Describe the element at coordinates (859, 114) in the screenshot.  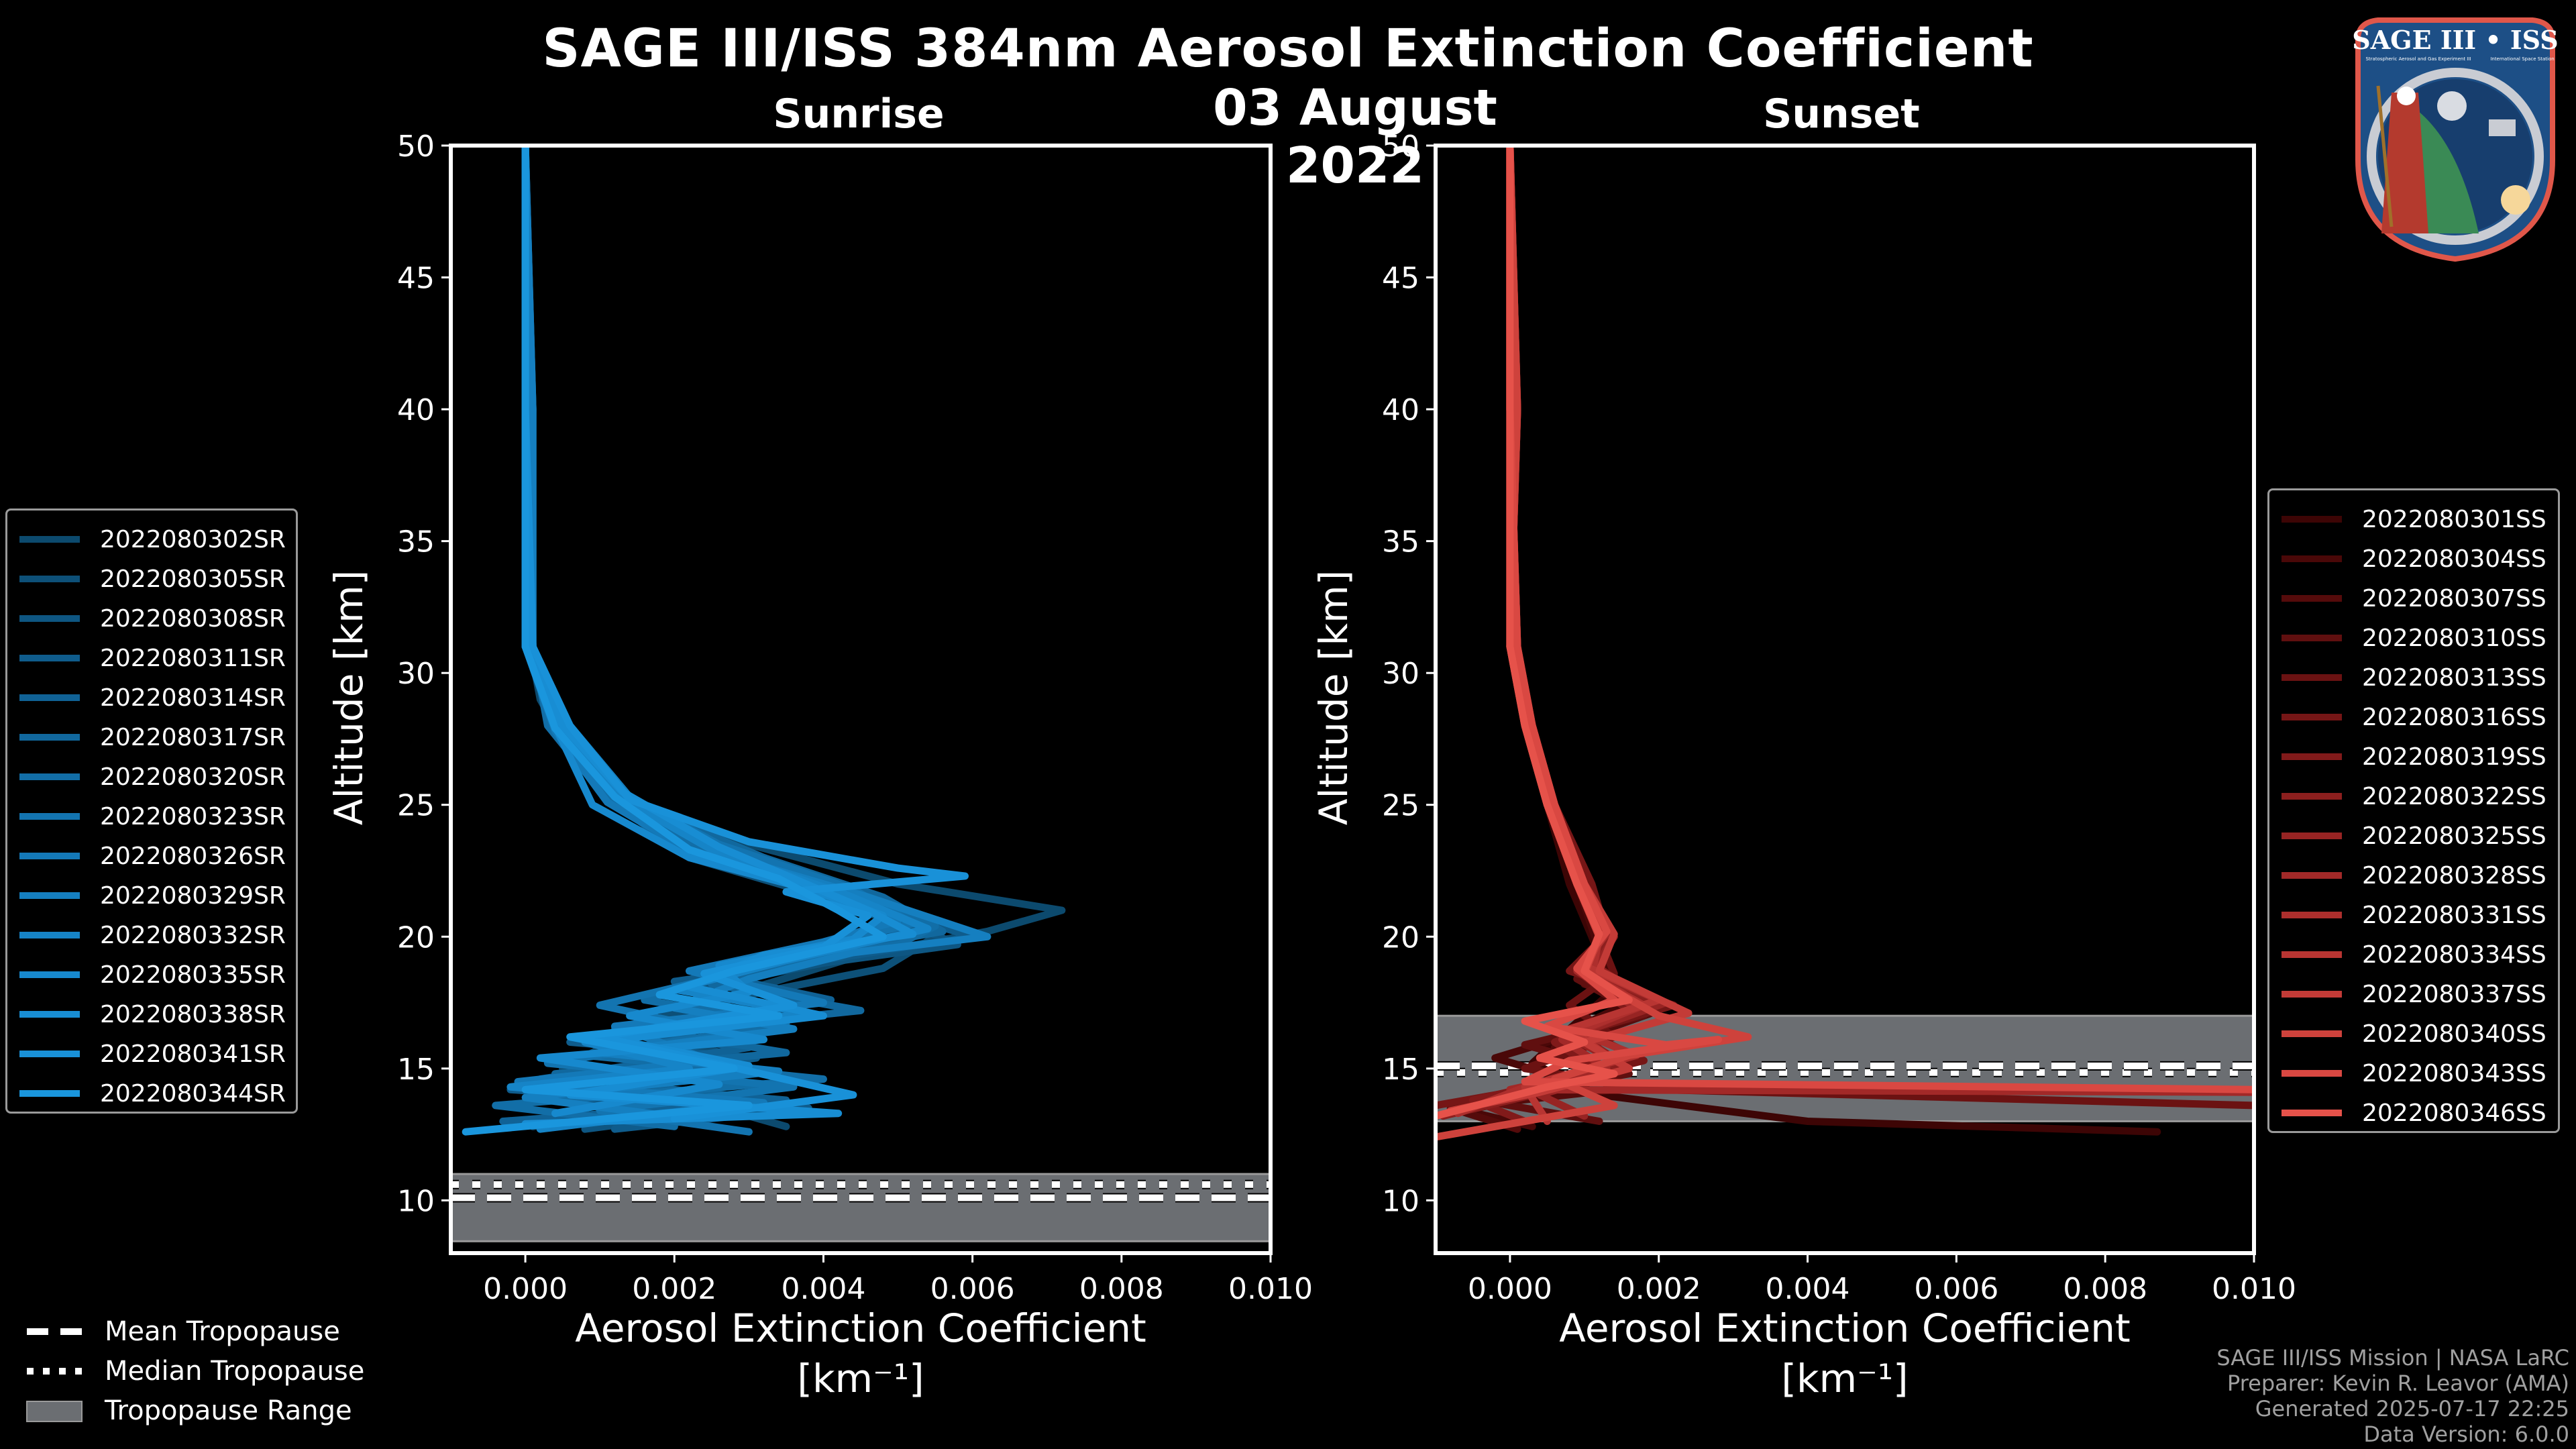
I see `sunrise-panel-title: Sunrise` at that location.